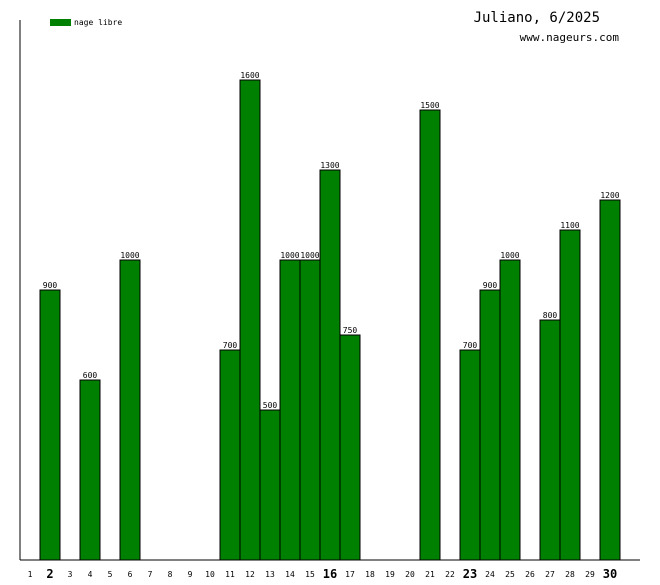 The height and width of the screenshot is (585, 660). What do you see at coordinates (470, 573) in the screenshot?
I see `x-tick-23: 23` at bounding box center [470, 573].